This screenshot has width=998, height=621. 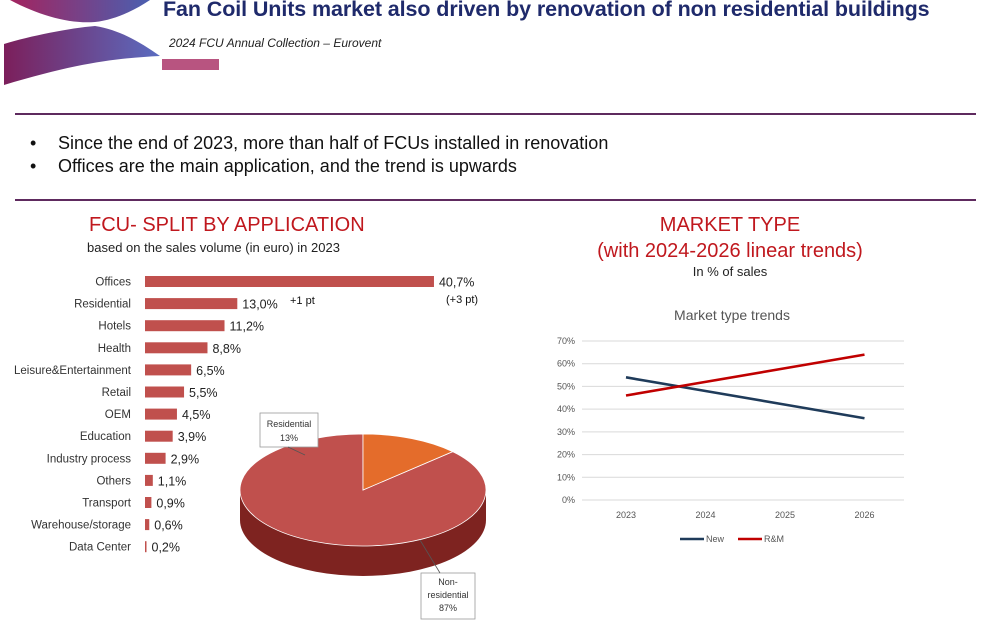 I want to click on series-line-new, so click(x=745, y=398).